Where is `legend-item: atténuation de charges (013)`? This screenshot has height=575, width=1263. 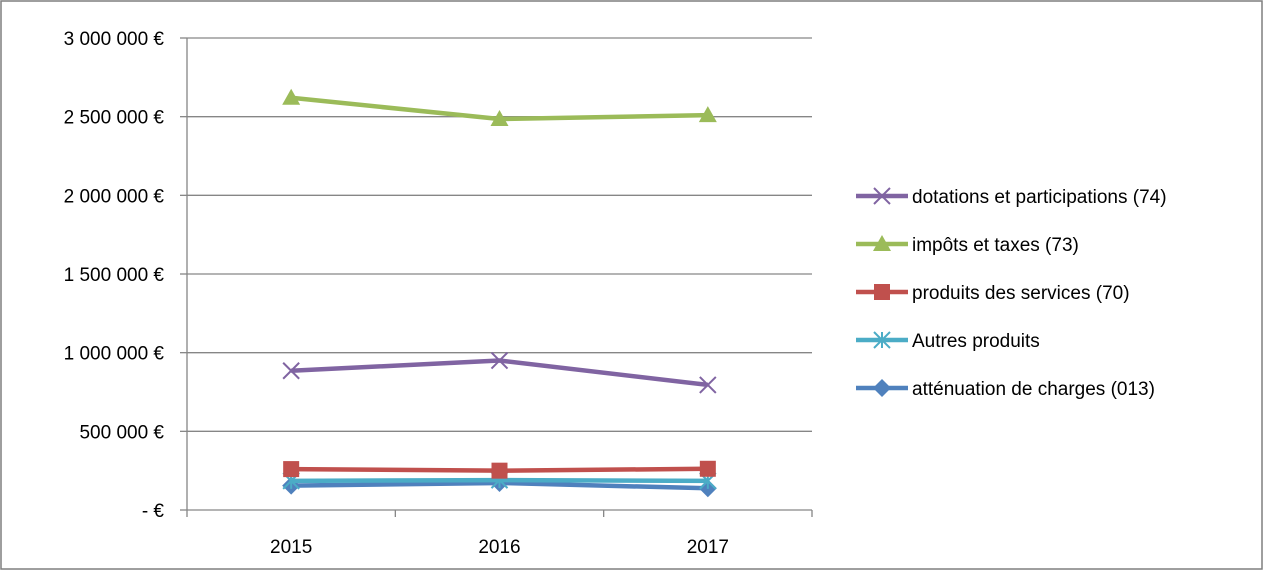 legend-item: atténuation de charges (013) is located at coordinates (1005, 389).